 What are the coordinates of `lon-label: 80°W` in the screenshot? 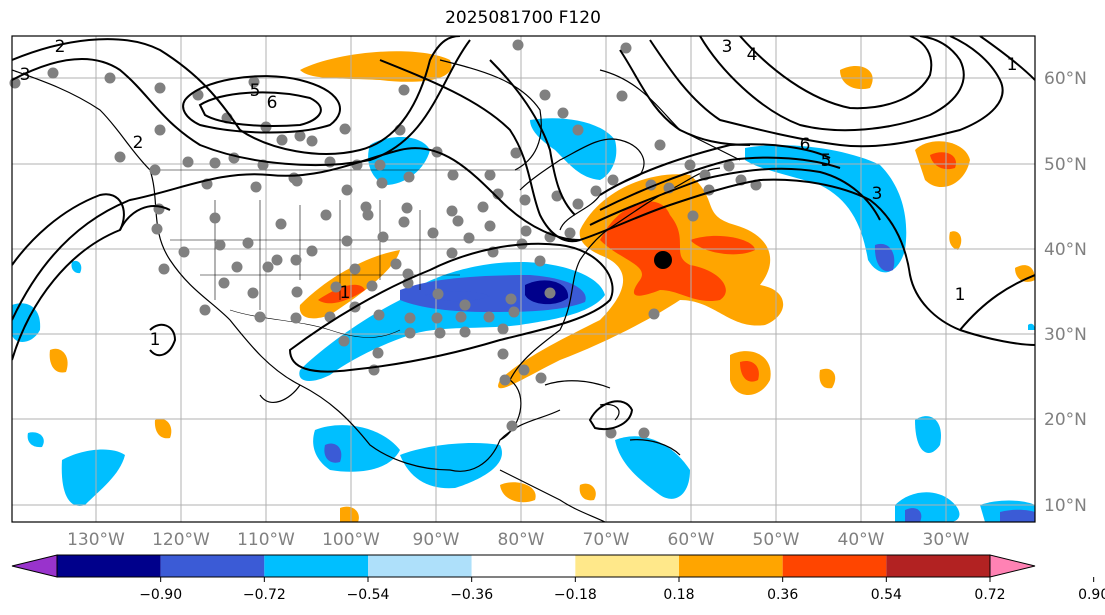 It's located at (521, 540).